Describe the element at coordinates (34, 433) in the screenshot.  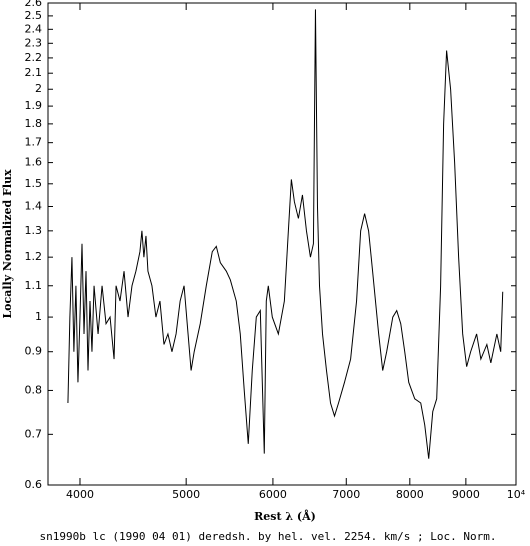
I see `y-tick-label: 0.7` at that location.